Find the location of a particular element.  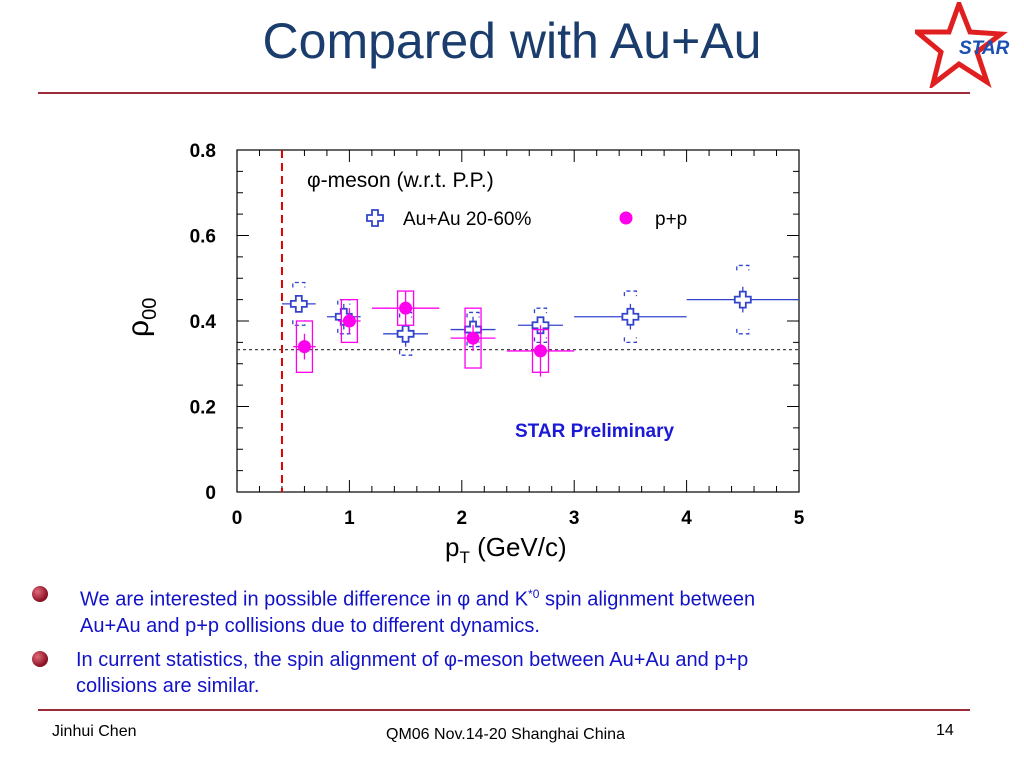

x-tick-label: 4 is located at coordinates (686, 518).